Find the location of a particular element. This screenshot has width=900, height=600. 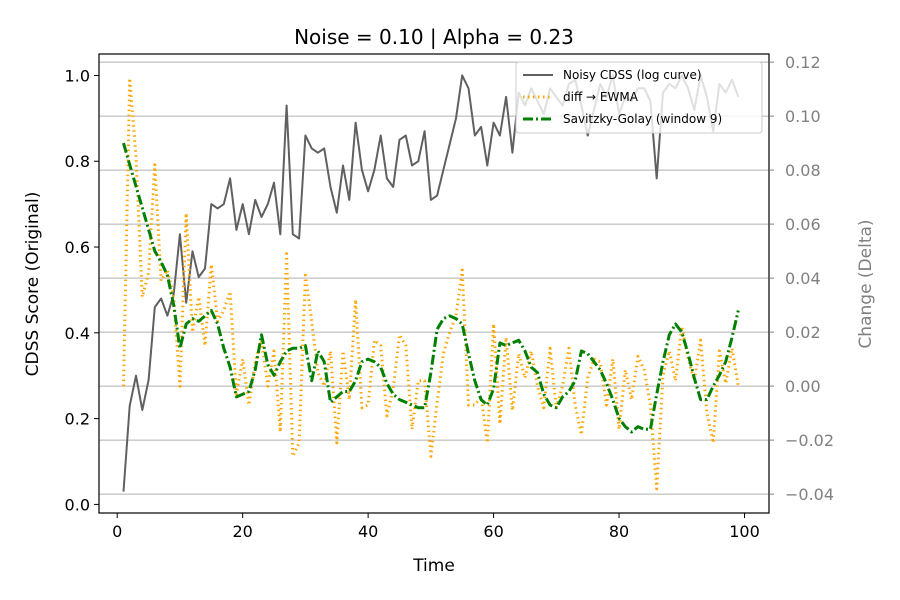

x-tick-label-0: 0 is located at coordinates (117, 531).